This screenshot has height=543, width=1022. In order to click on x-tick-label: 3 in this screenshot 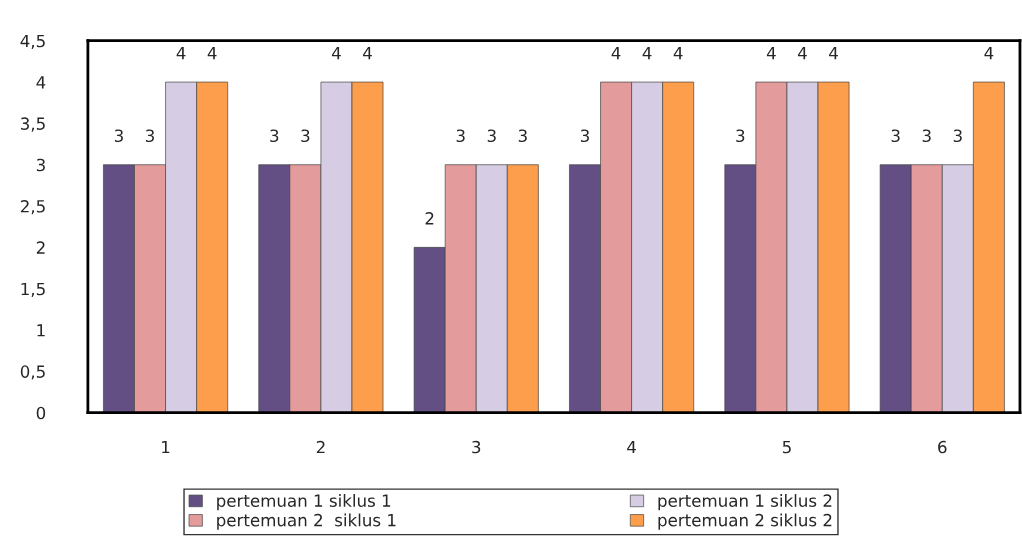, I will do `click(476, 447)`.